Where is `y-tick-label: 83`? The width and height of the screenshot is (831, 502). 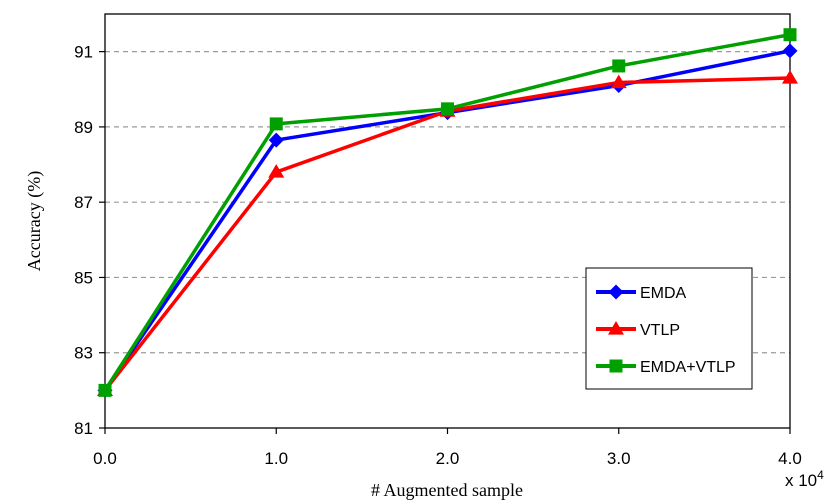
y-tick-label: 83 is located at coordinates (83, 353).